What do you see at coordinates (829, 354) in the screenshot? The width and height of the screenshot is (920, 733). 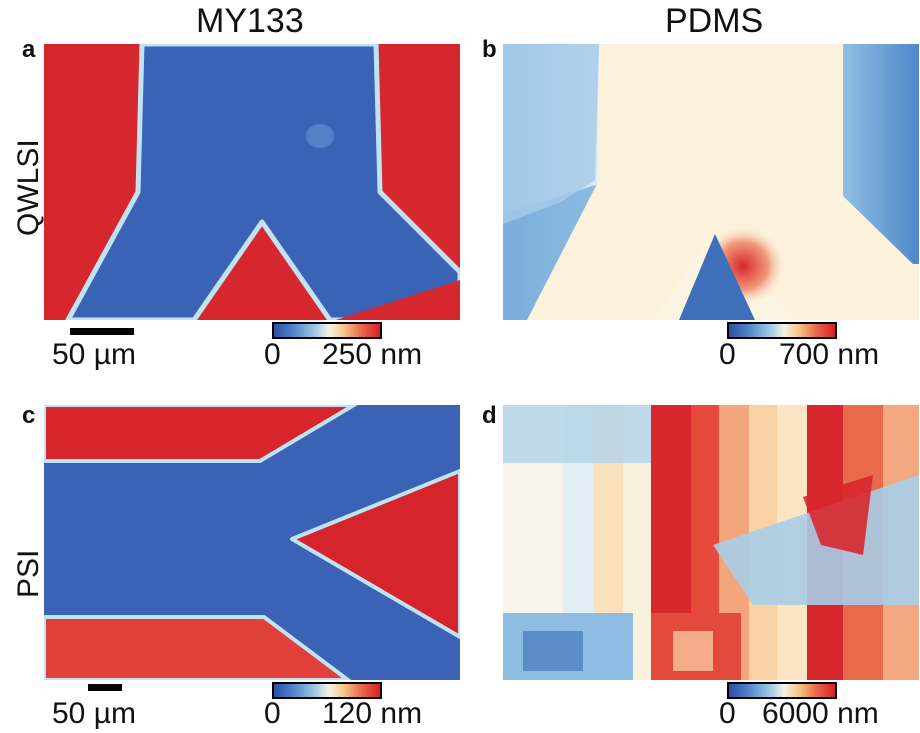 I see `colorbar-b-max: 700 nm` at bounding box center [829, 354].